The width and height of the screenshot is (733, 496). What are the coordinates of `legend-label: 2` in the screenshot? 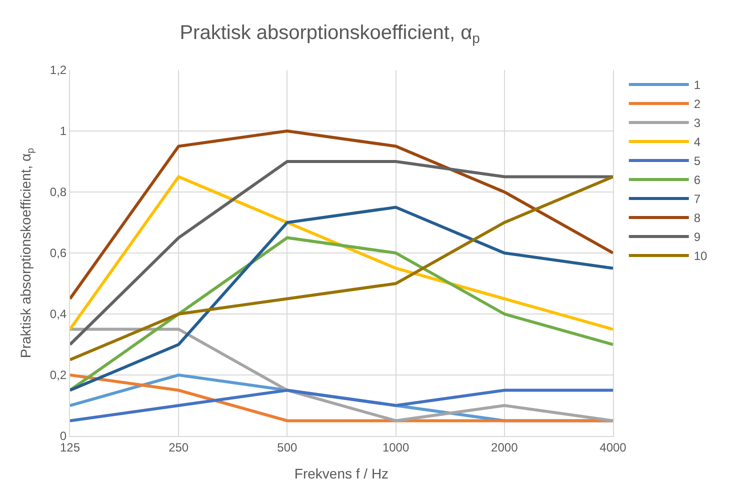 It's located at (697, 104).